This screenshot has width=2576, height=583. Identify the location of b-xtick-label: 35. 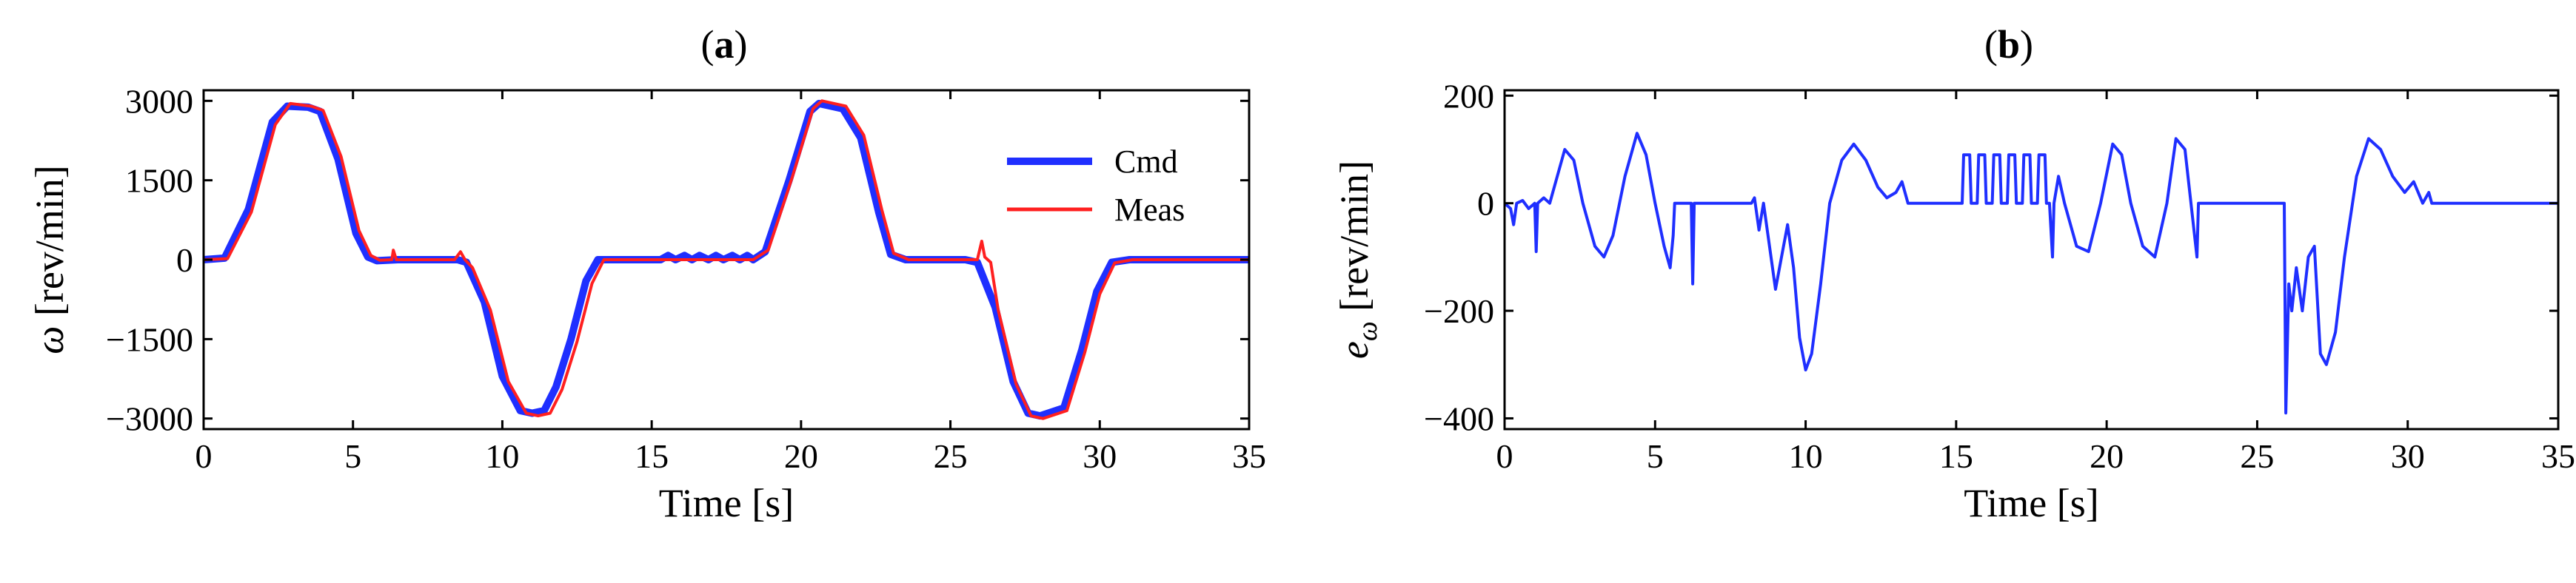
(2558, 456).